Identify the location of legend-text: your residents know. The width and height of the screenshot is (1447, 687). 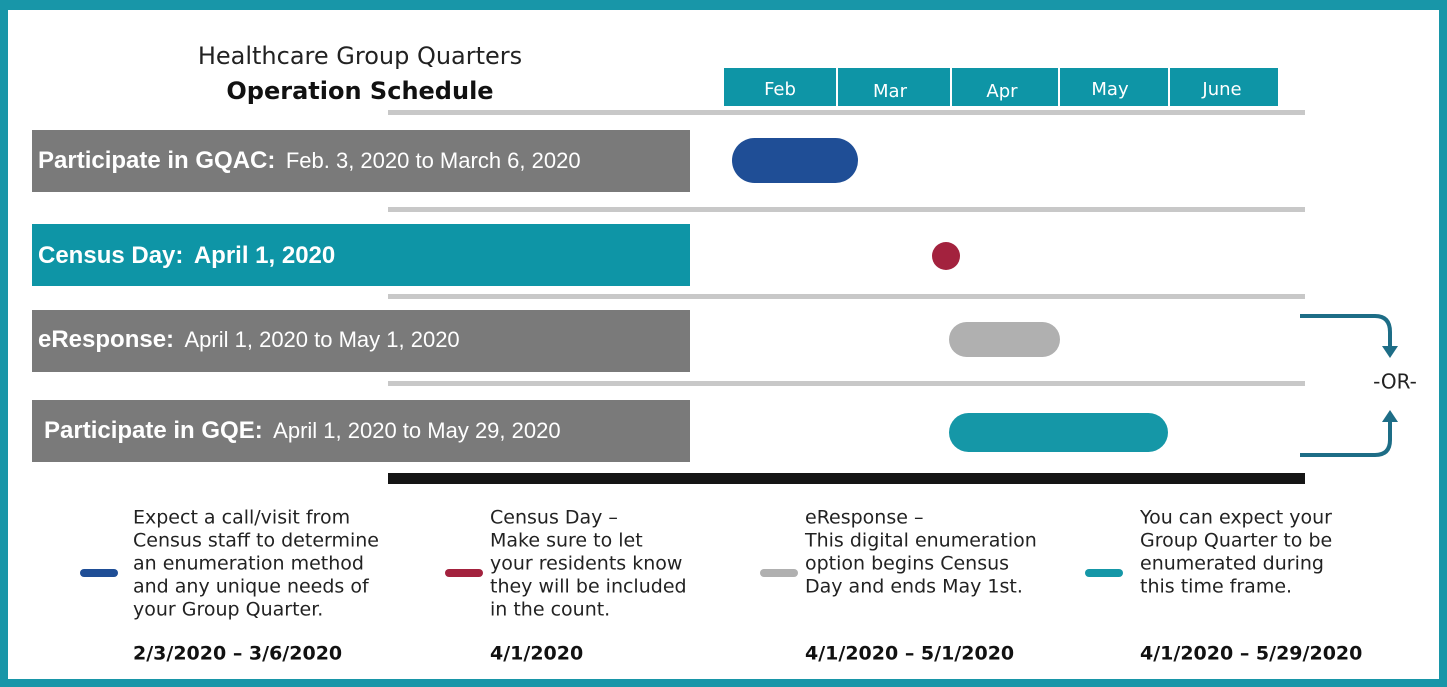
(586, 564).